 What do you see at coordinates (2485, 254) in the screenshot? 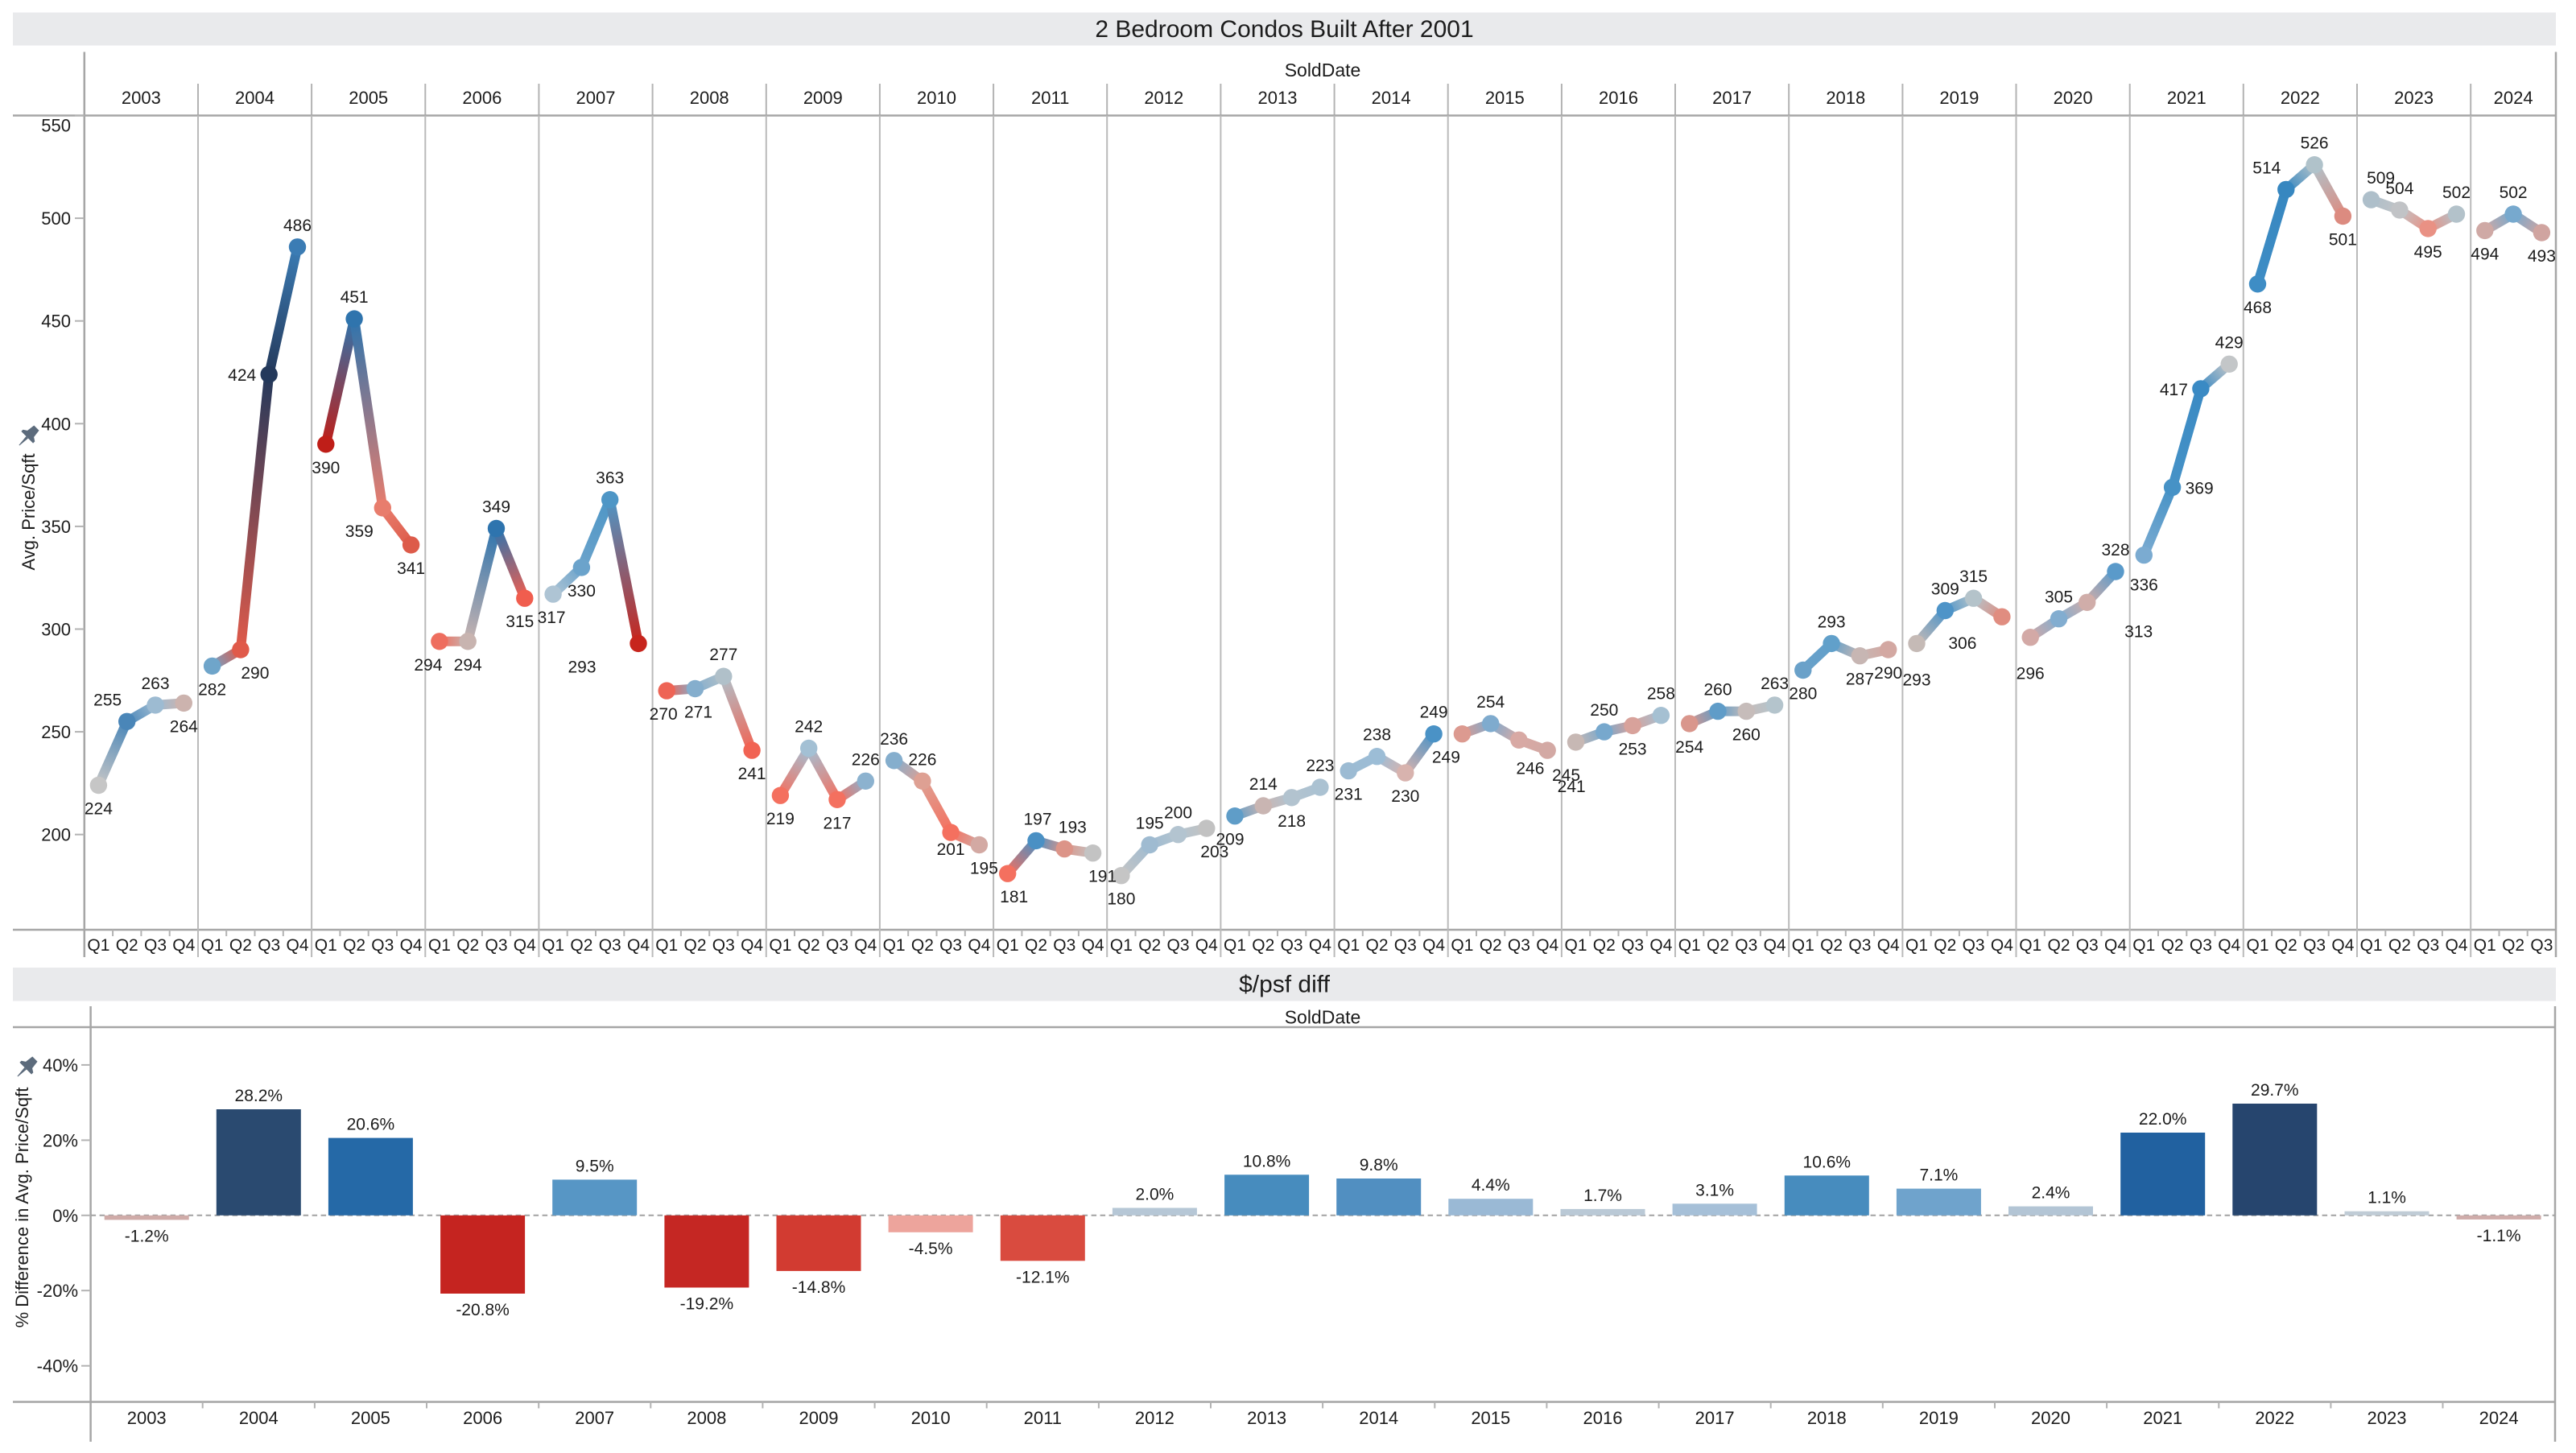
I see `svg-text: 494` at bounding box center [2485, 254].